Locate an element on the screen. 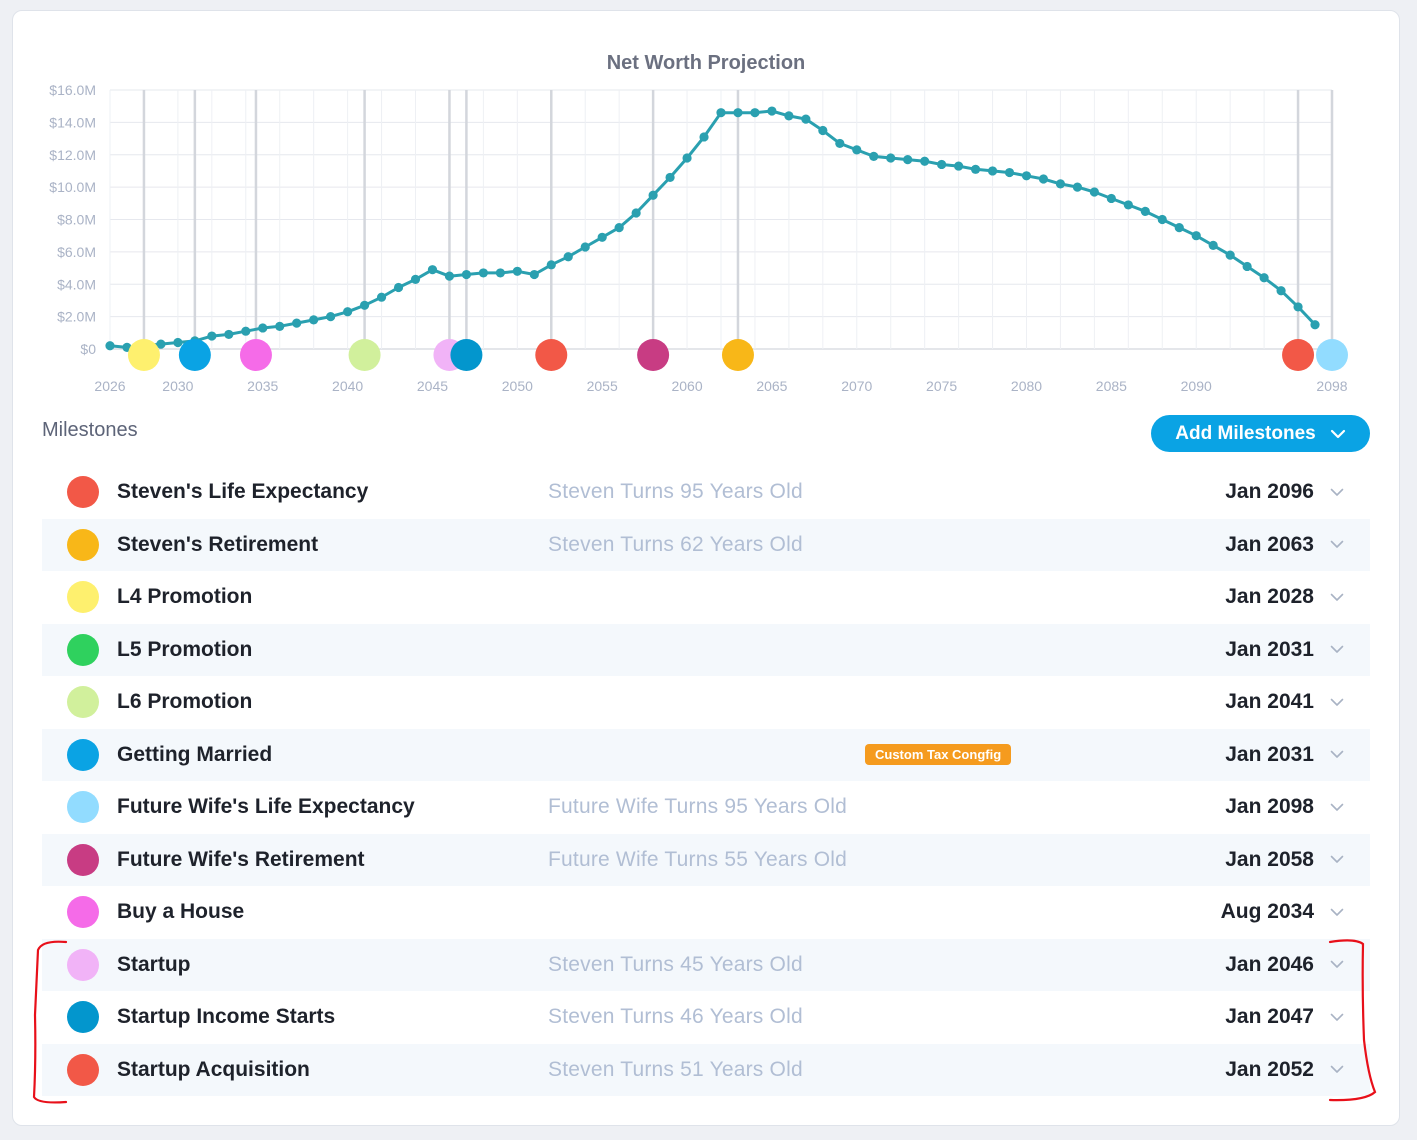 The width and height of the screenshot is (1417, 1140). custom-tax-config-badge: Custom Tax Congfig is located at coordinates (938, 755).